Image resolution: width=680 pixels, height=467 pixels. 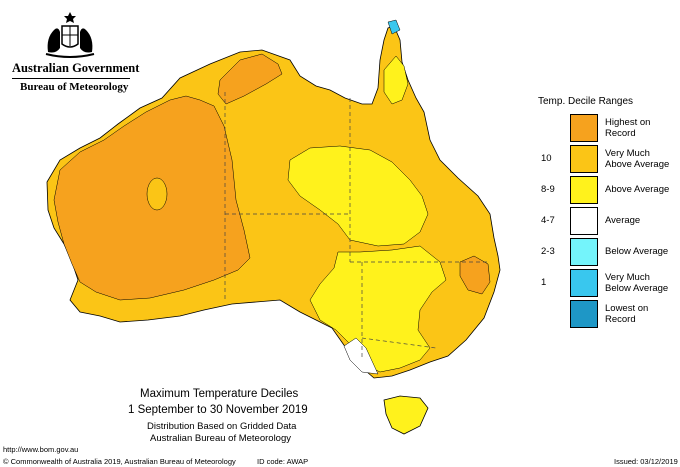 I want to click on legend-code: 4-7, so click(x=548, y=220).